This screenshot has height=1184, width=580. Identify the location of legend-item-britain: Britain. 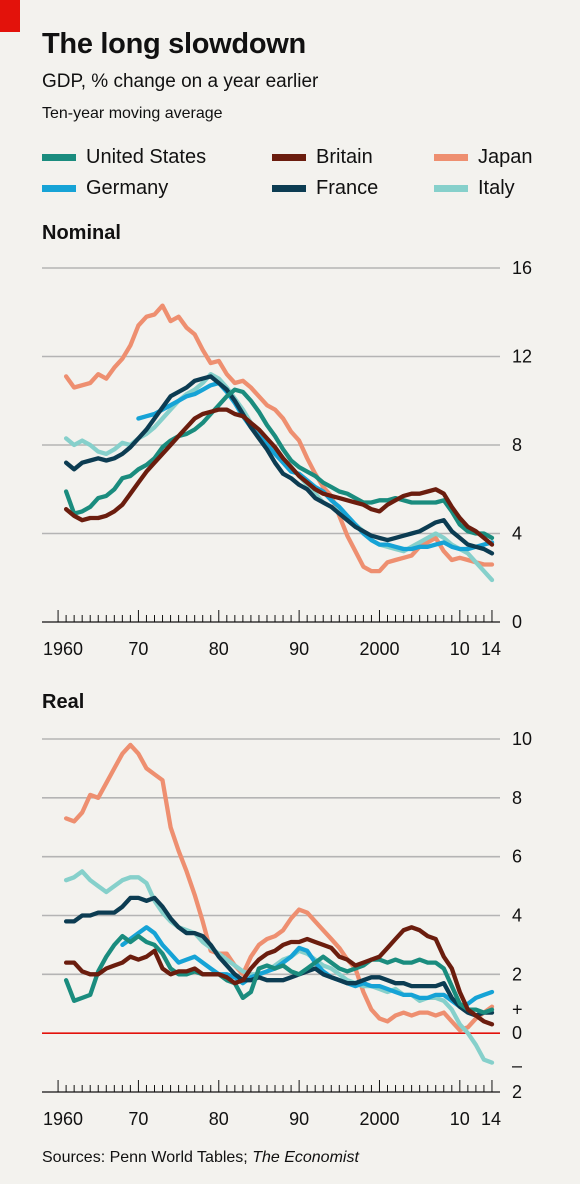
(322, 157).